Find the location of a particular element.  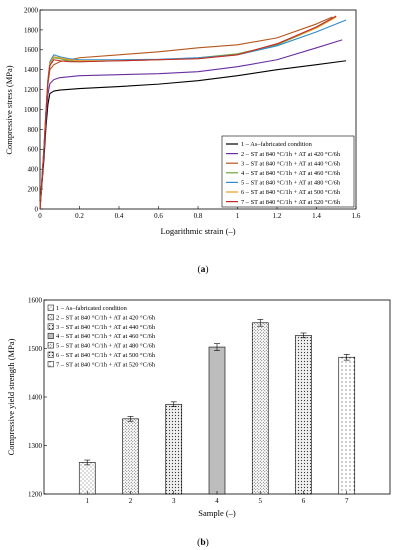

chart-a-x-tick-label: 1.2 is located at coordinates (277, 216).